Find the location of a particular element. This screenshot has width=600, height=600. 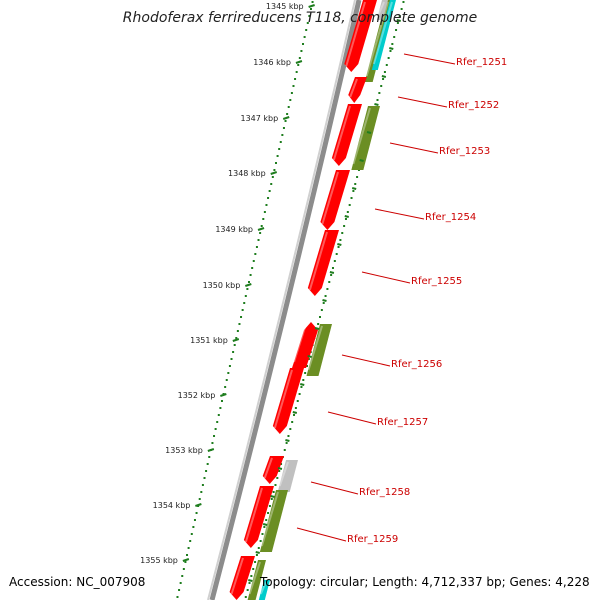

gene-label: Rfer_1252 is located at coordinates (473, 105).